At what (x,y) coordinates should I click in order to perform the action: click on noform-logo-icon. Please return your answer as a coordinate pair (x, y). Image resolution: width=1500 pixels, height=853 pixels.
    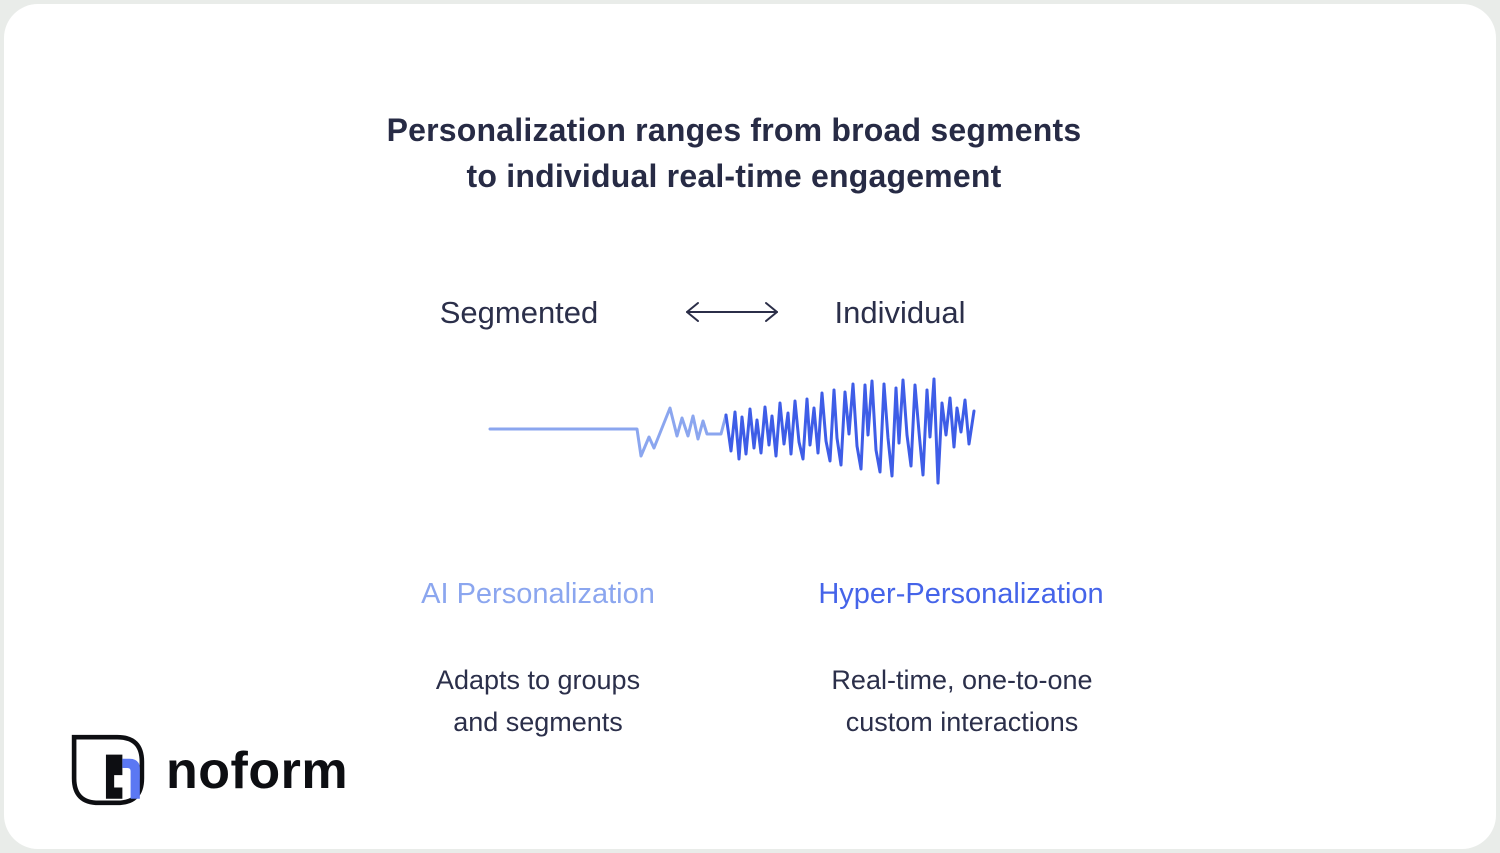
    Looking at the image, I should click on (108, 770).